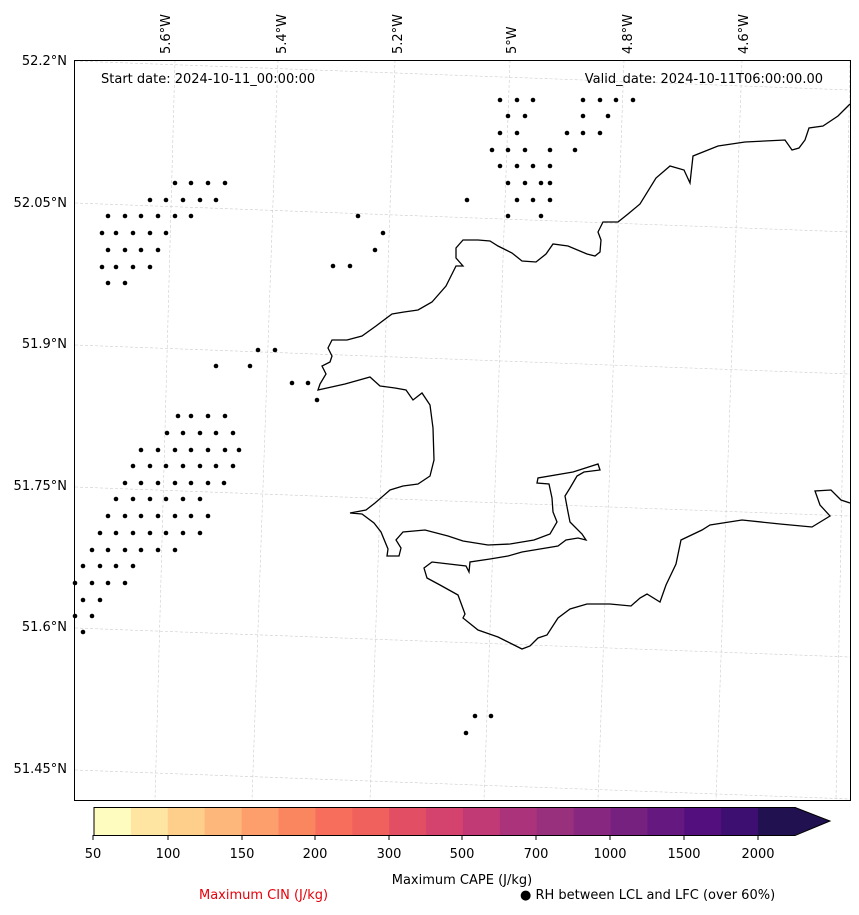 Image resolution: width=859 pixels, height=915 pixels. I want to click on lon-label: 5.6°W, so click(166, 34).